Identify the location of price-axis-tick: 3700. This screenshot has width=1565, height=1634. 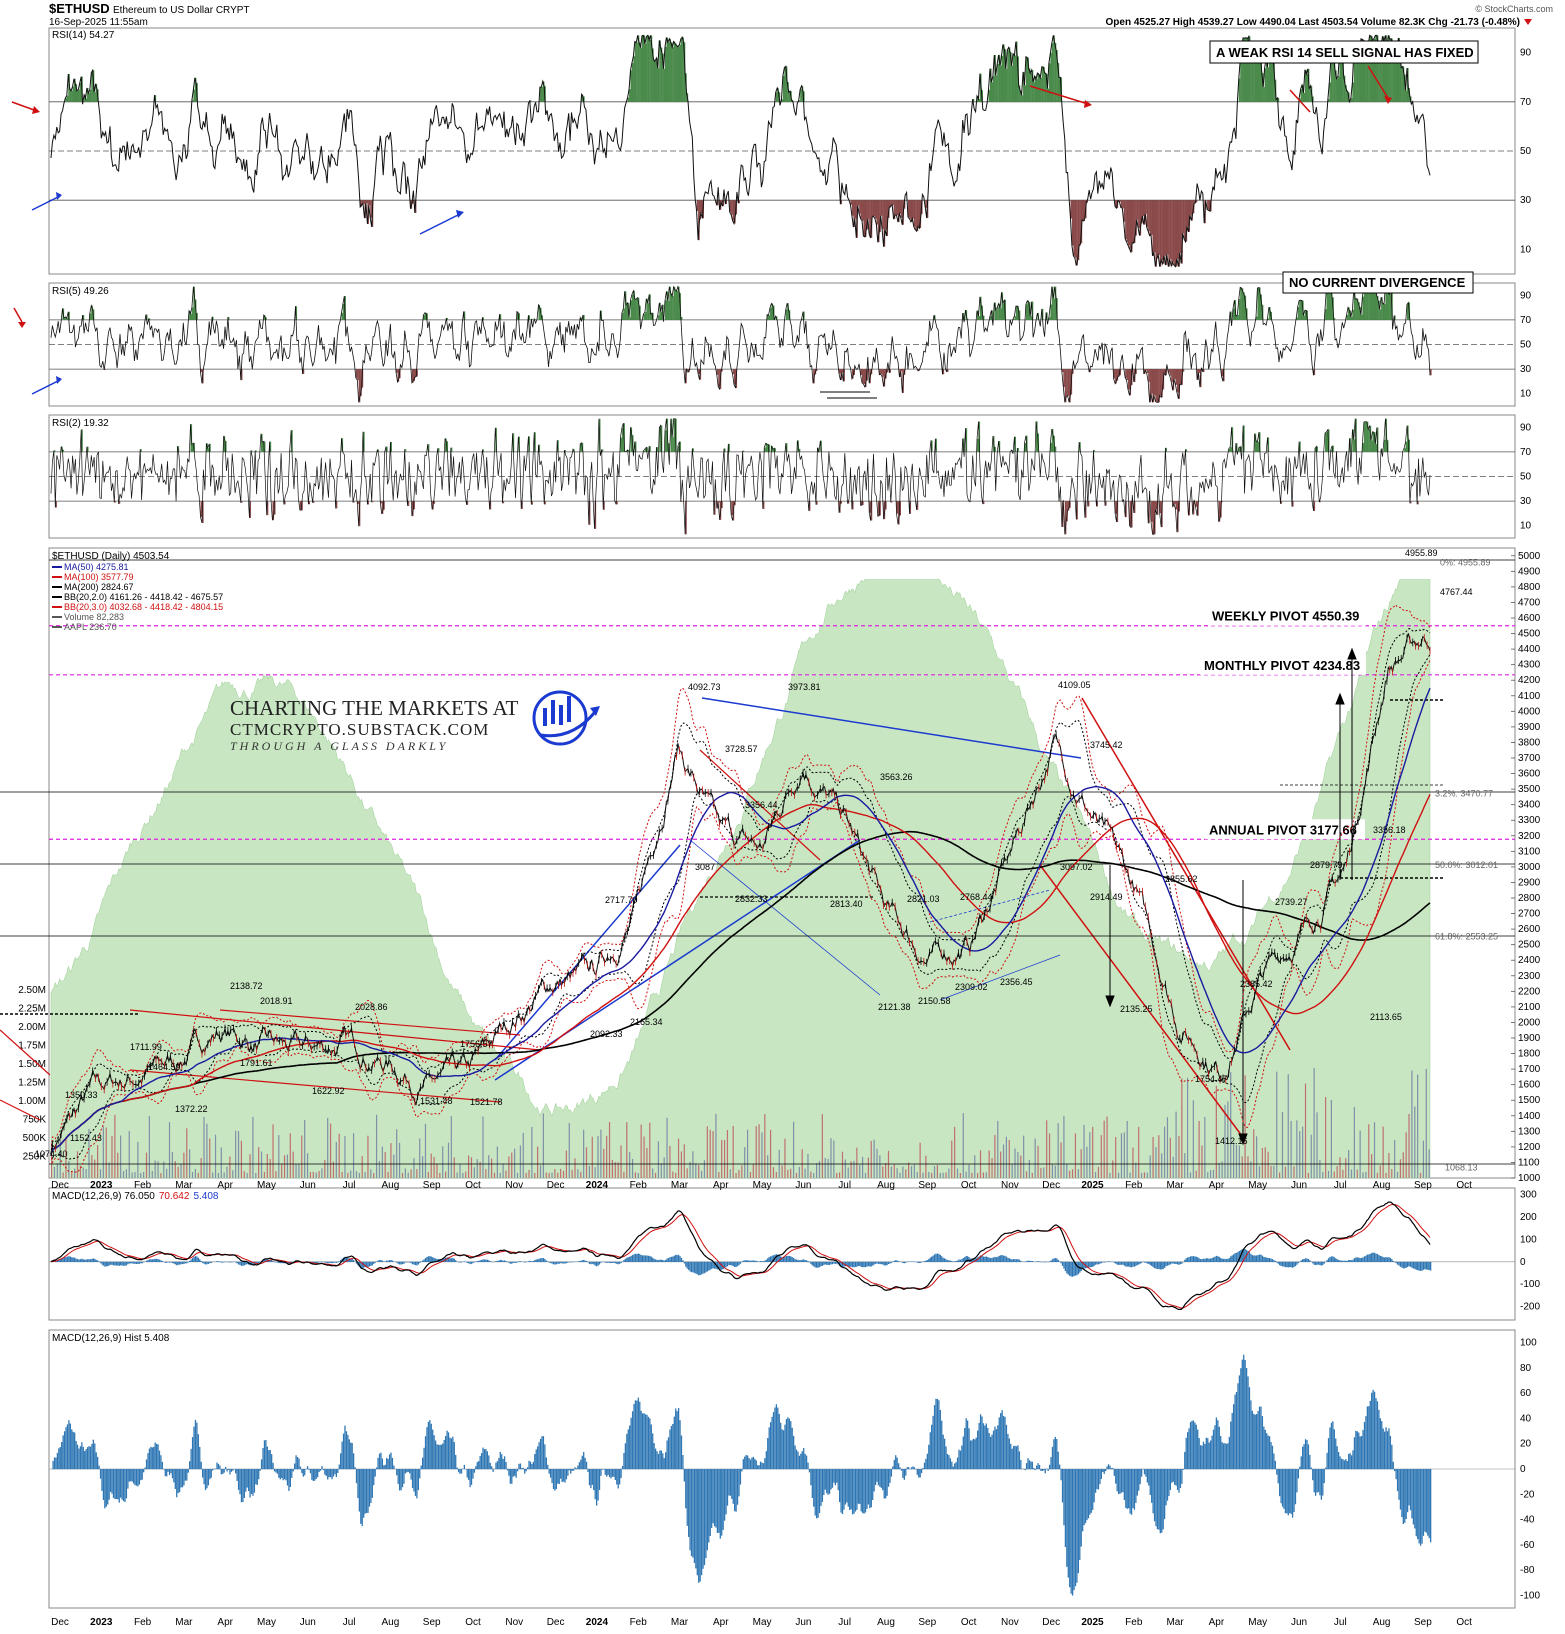
(1529, 758).